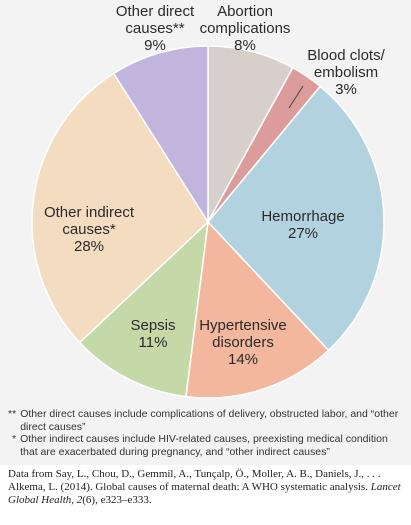 The width and height of the screenshot is (411, 525). I want to click on slice-name-label: Abortion, so click(245, 11).